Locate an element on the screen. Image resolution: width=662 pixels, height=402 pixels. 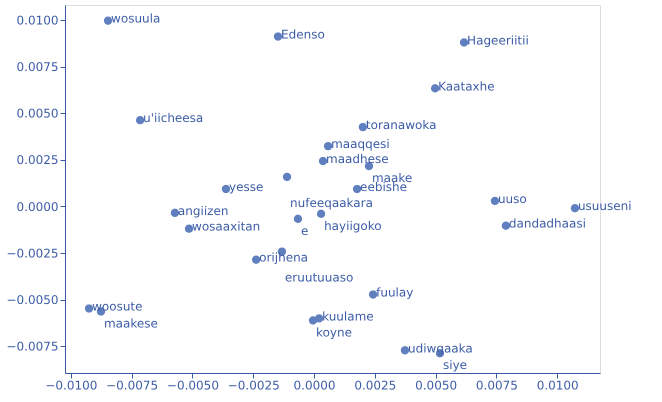
annotation: kuulame is located at coordinates (348, 316).